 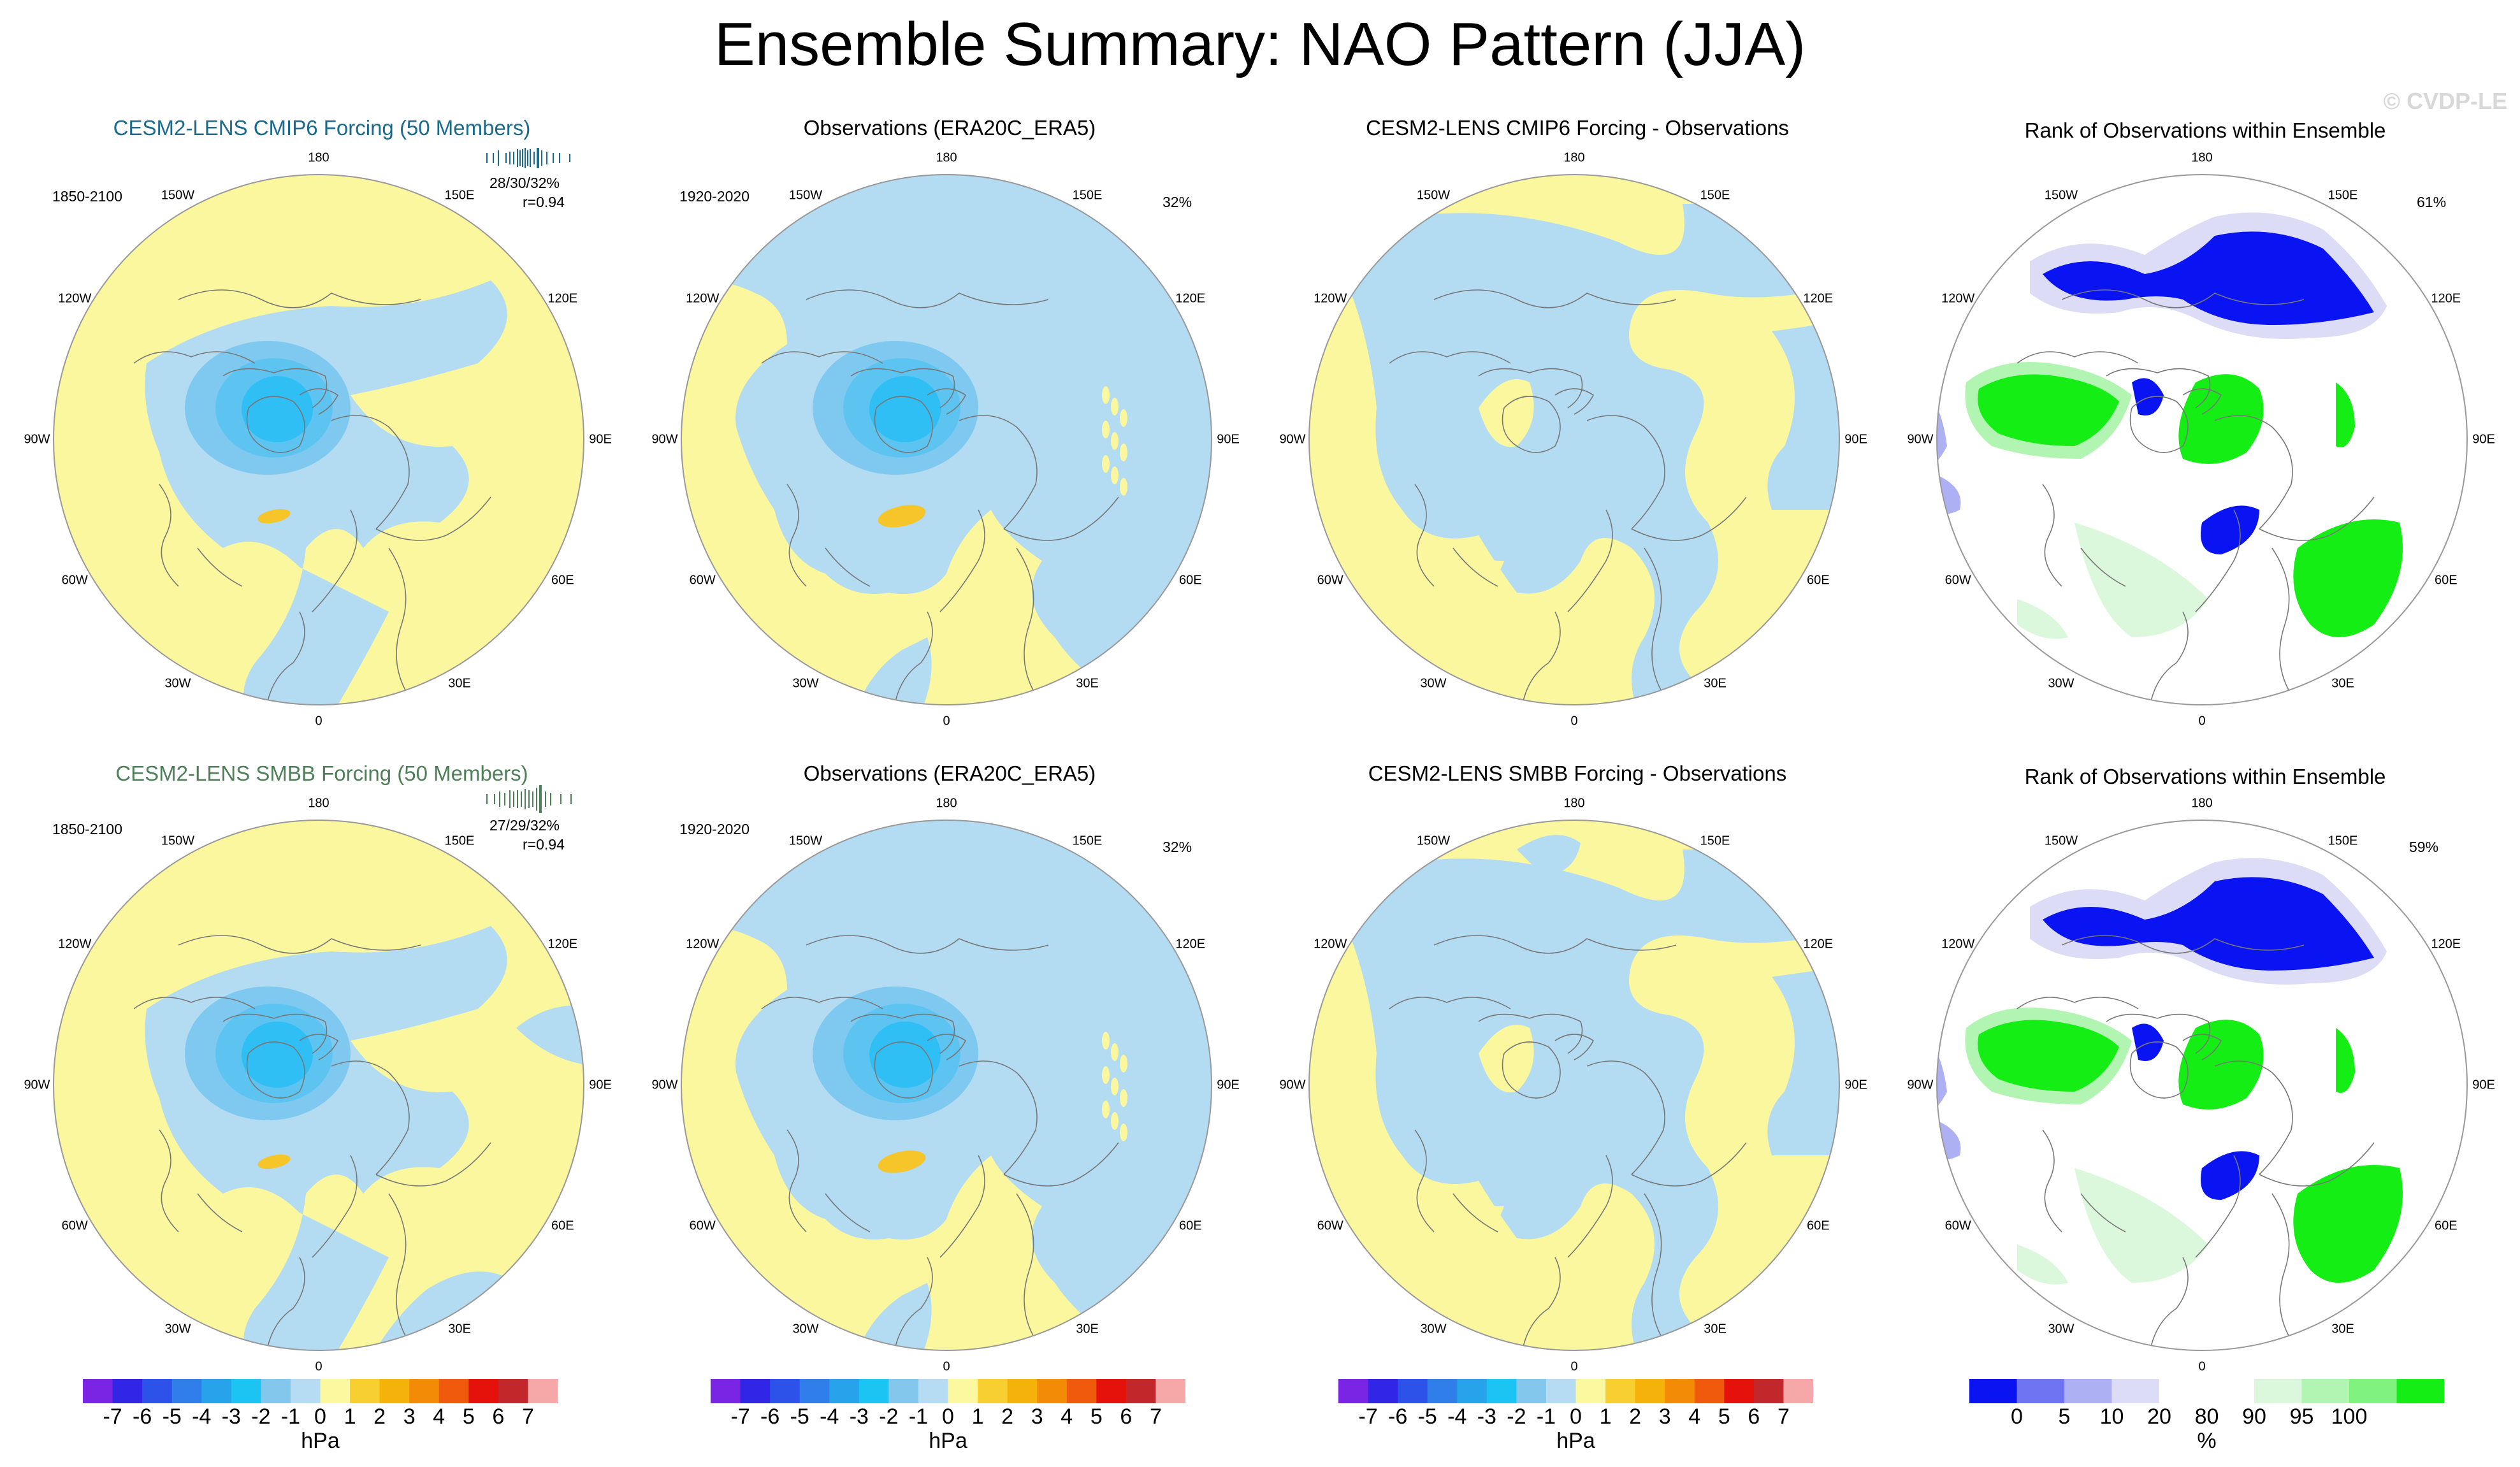 I want to click on cvdp-watermark: © CVDP-LE, so click(x=2445, y=101).